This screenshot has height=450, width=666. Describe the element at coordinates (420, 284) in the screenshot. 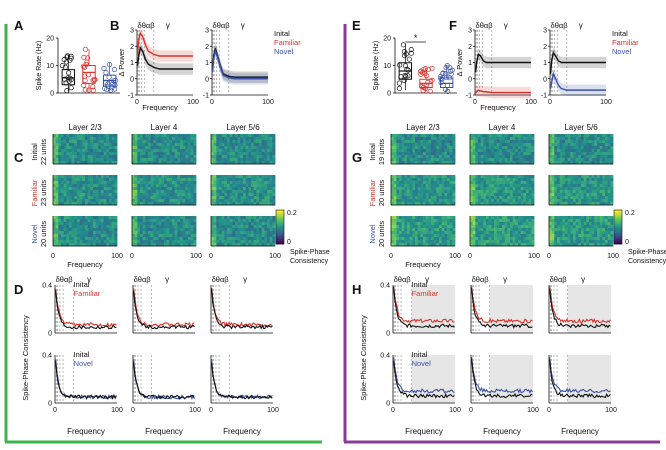

I see `legend-initial: Inital` at that location.